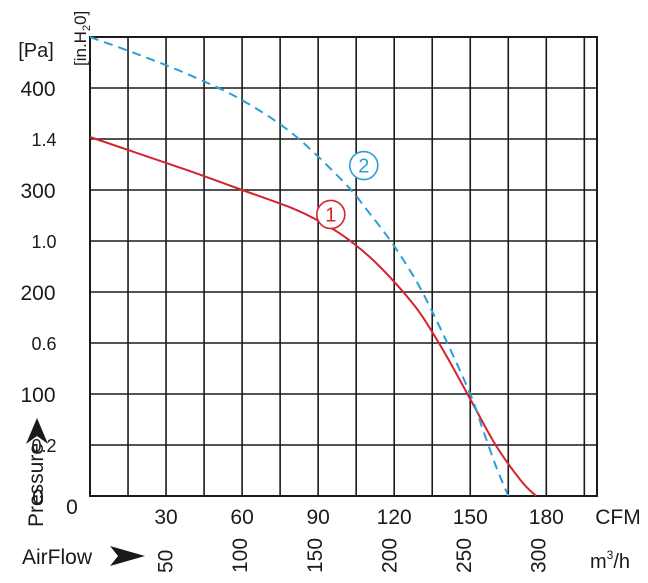 The height and width of the screenshot is (583, 648). What do you see at coordinates (37, 293) in the screenshot?
I see `y-tick-label-pa: 200` at bounding box center [37, 293].